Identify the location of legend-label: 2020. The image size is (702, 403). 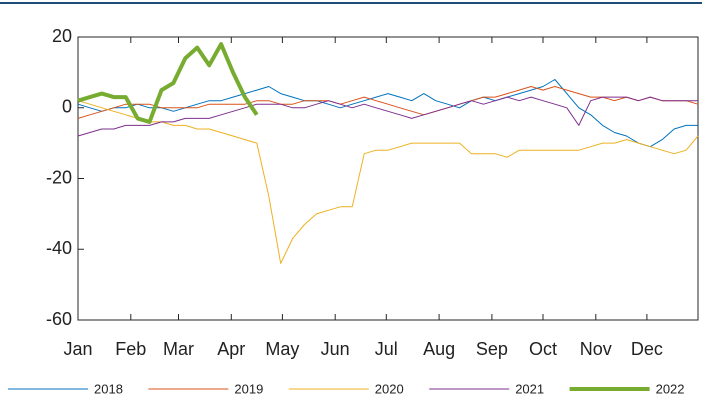
(389, 388).